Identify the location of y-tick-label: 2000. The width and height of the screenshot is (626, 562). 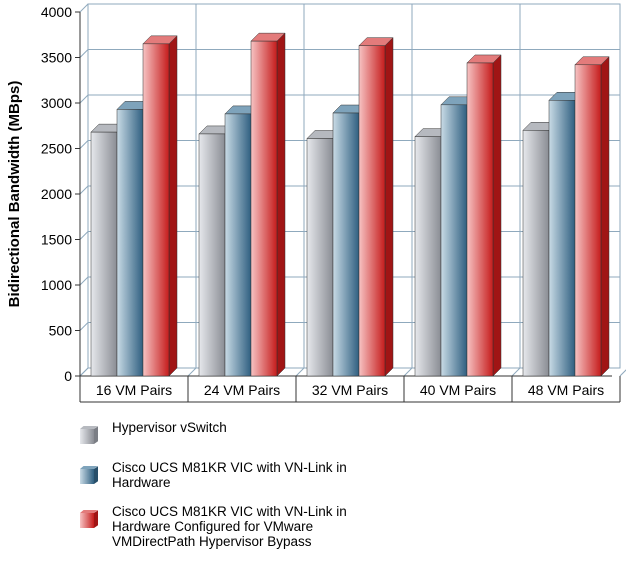
(56, 194).